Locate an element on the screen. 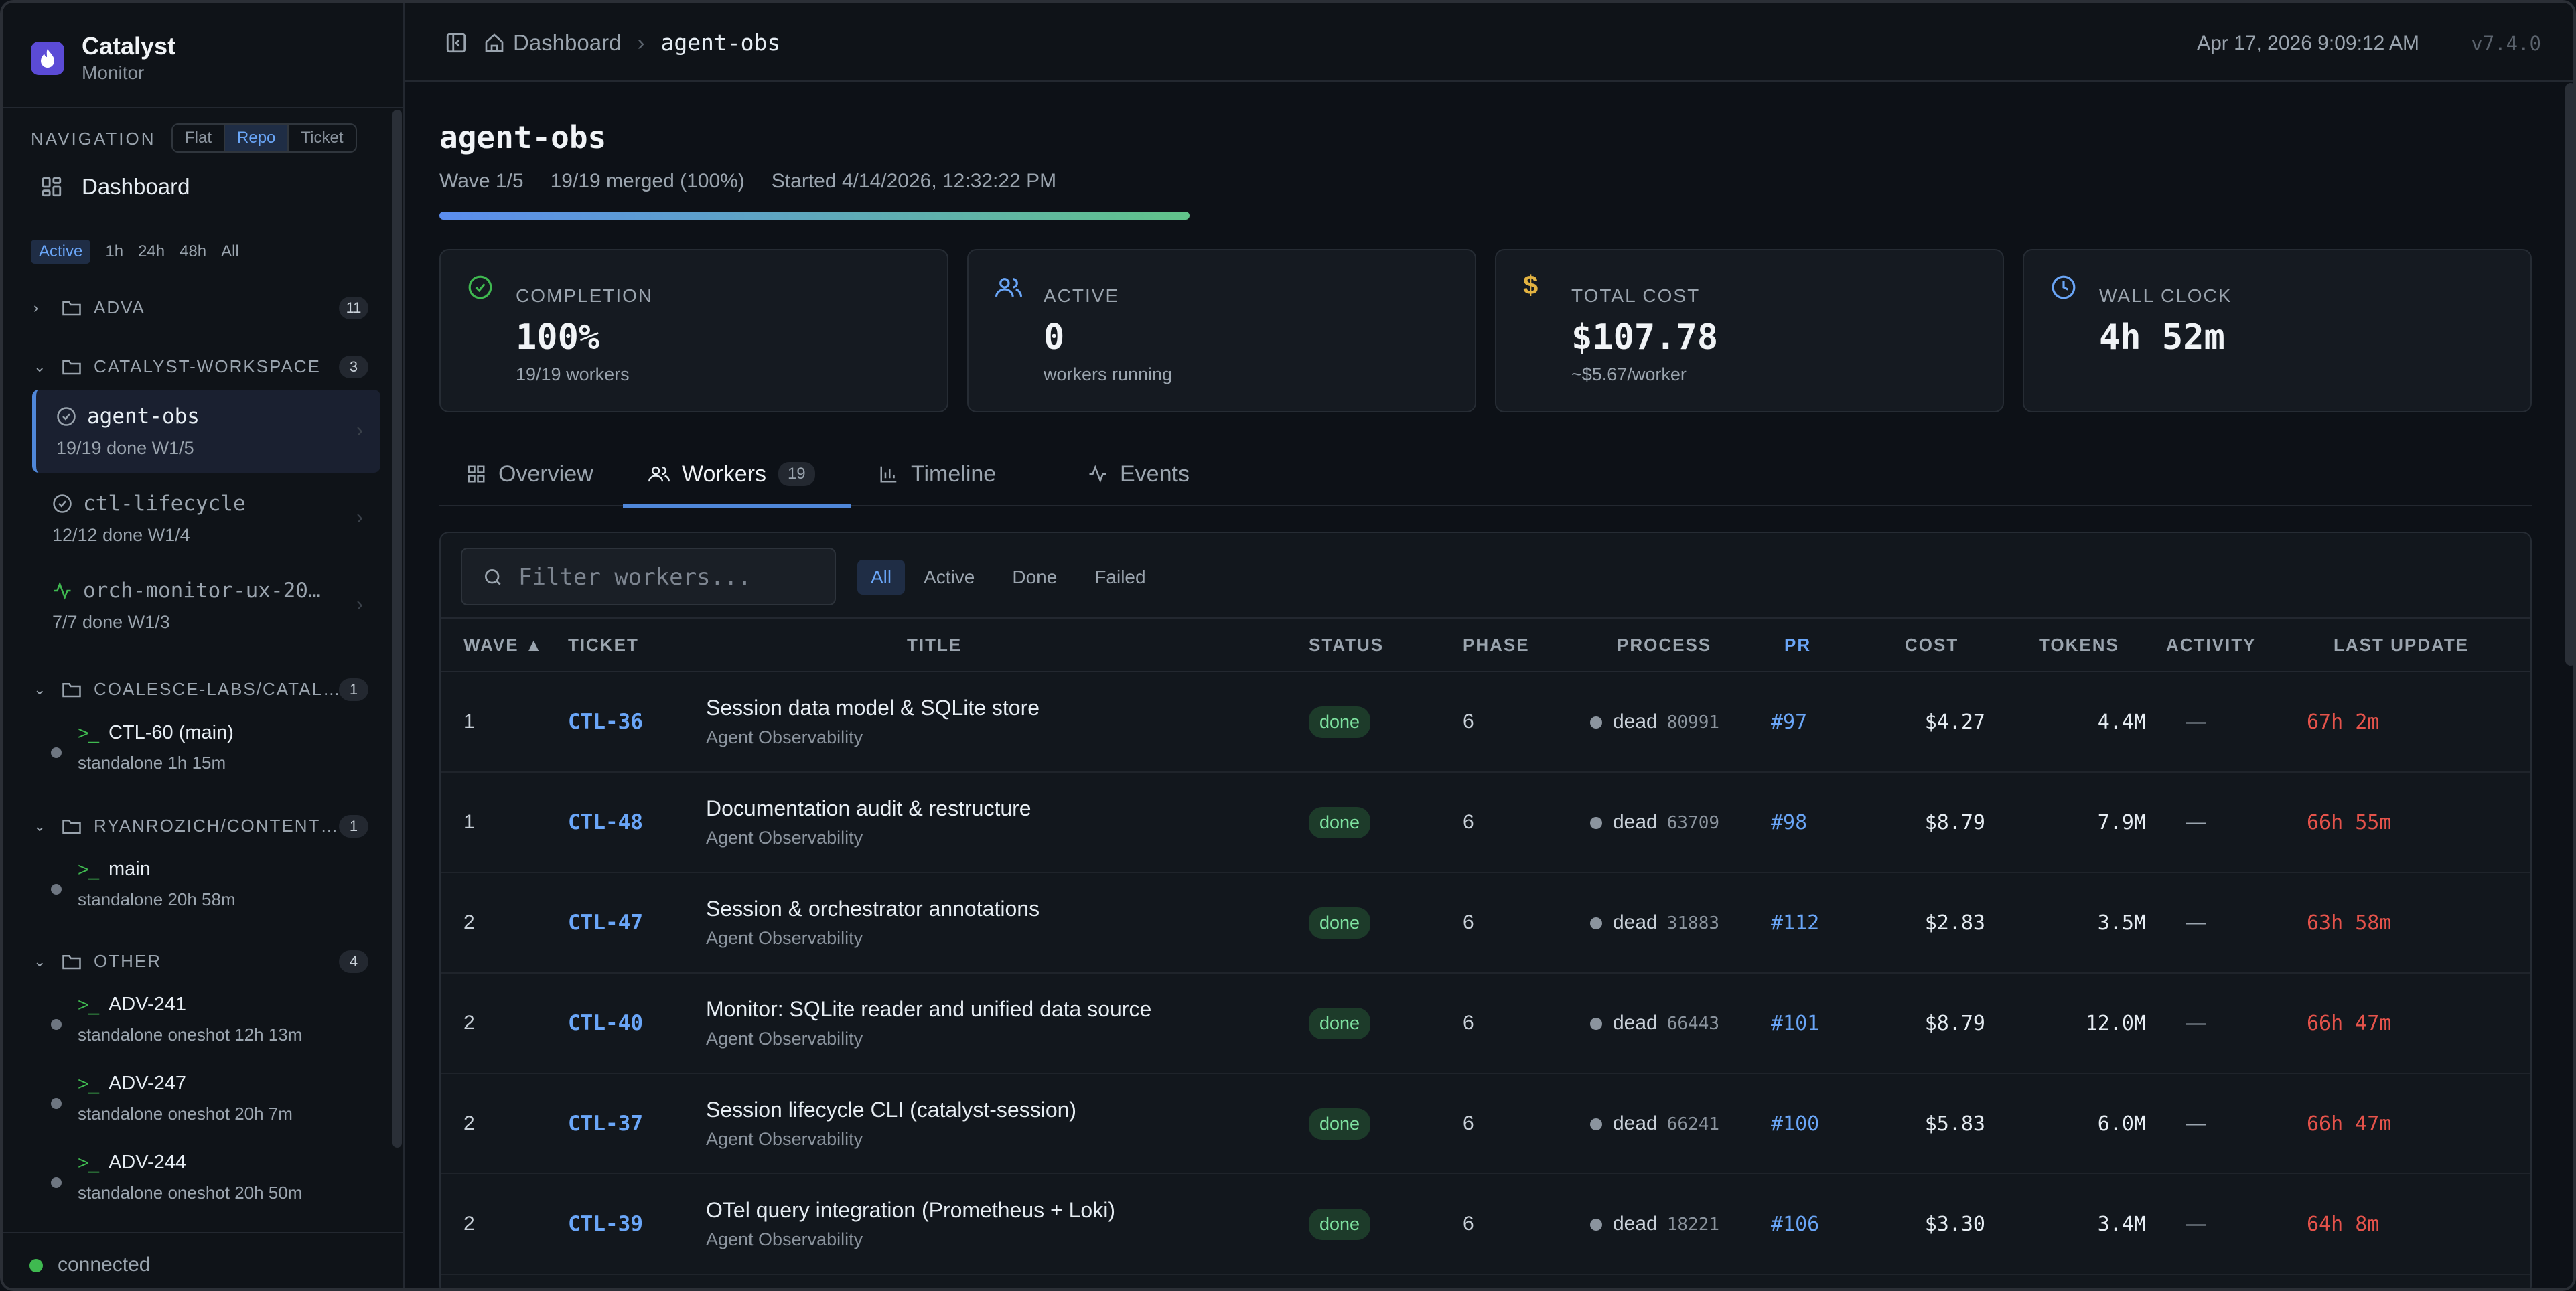  ticket-link: CTL-36 is located at coordinates (605, 722).